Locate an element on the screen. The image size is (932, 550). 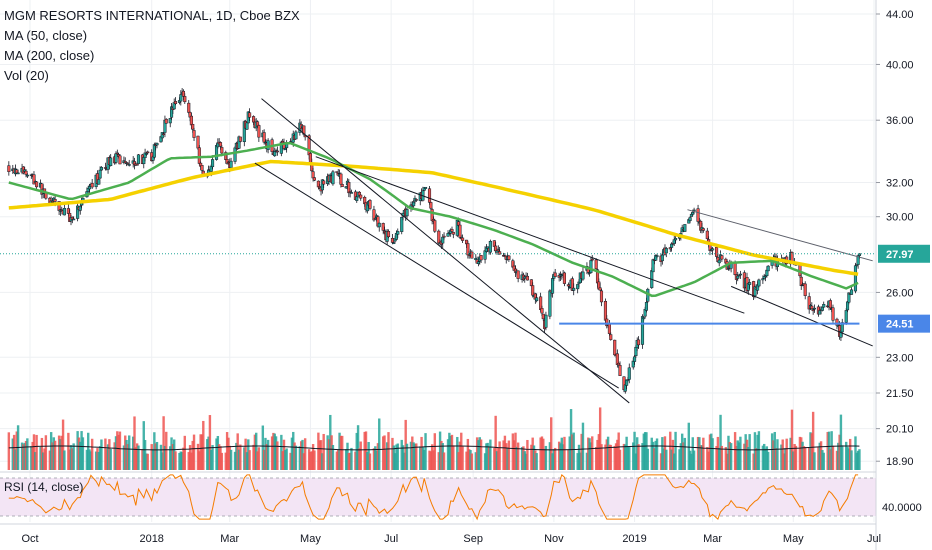
price-tick-label: 26.00 is located at coordinates (900, 293).